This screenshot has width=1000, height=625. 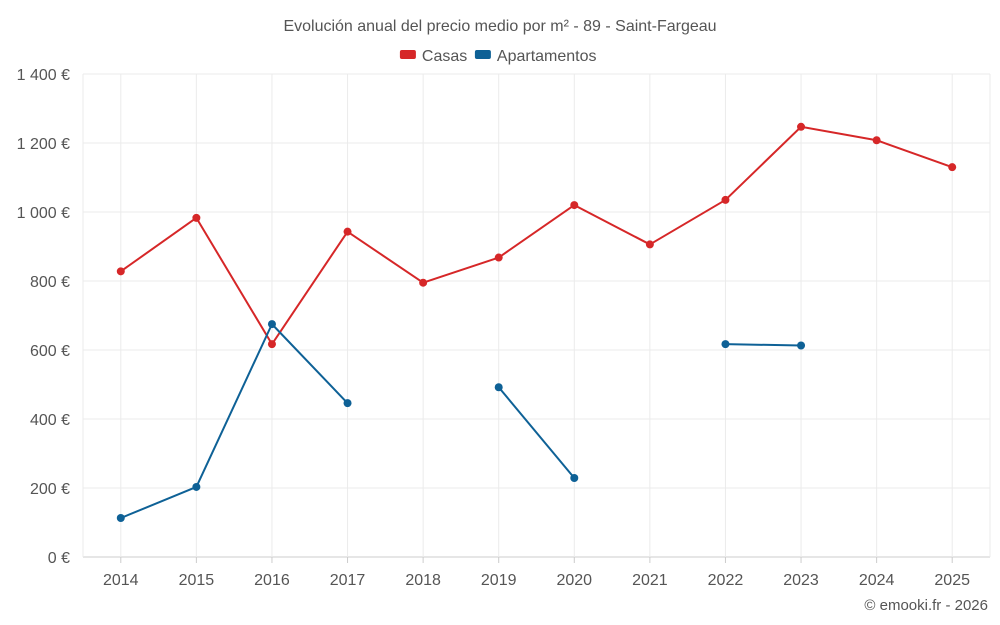 What do you see at coordinates (121, 580) in the screenshot?
I see `x-tick-label: 2014` at bounding box center [121, 580].